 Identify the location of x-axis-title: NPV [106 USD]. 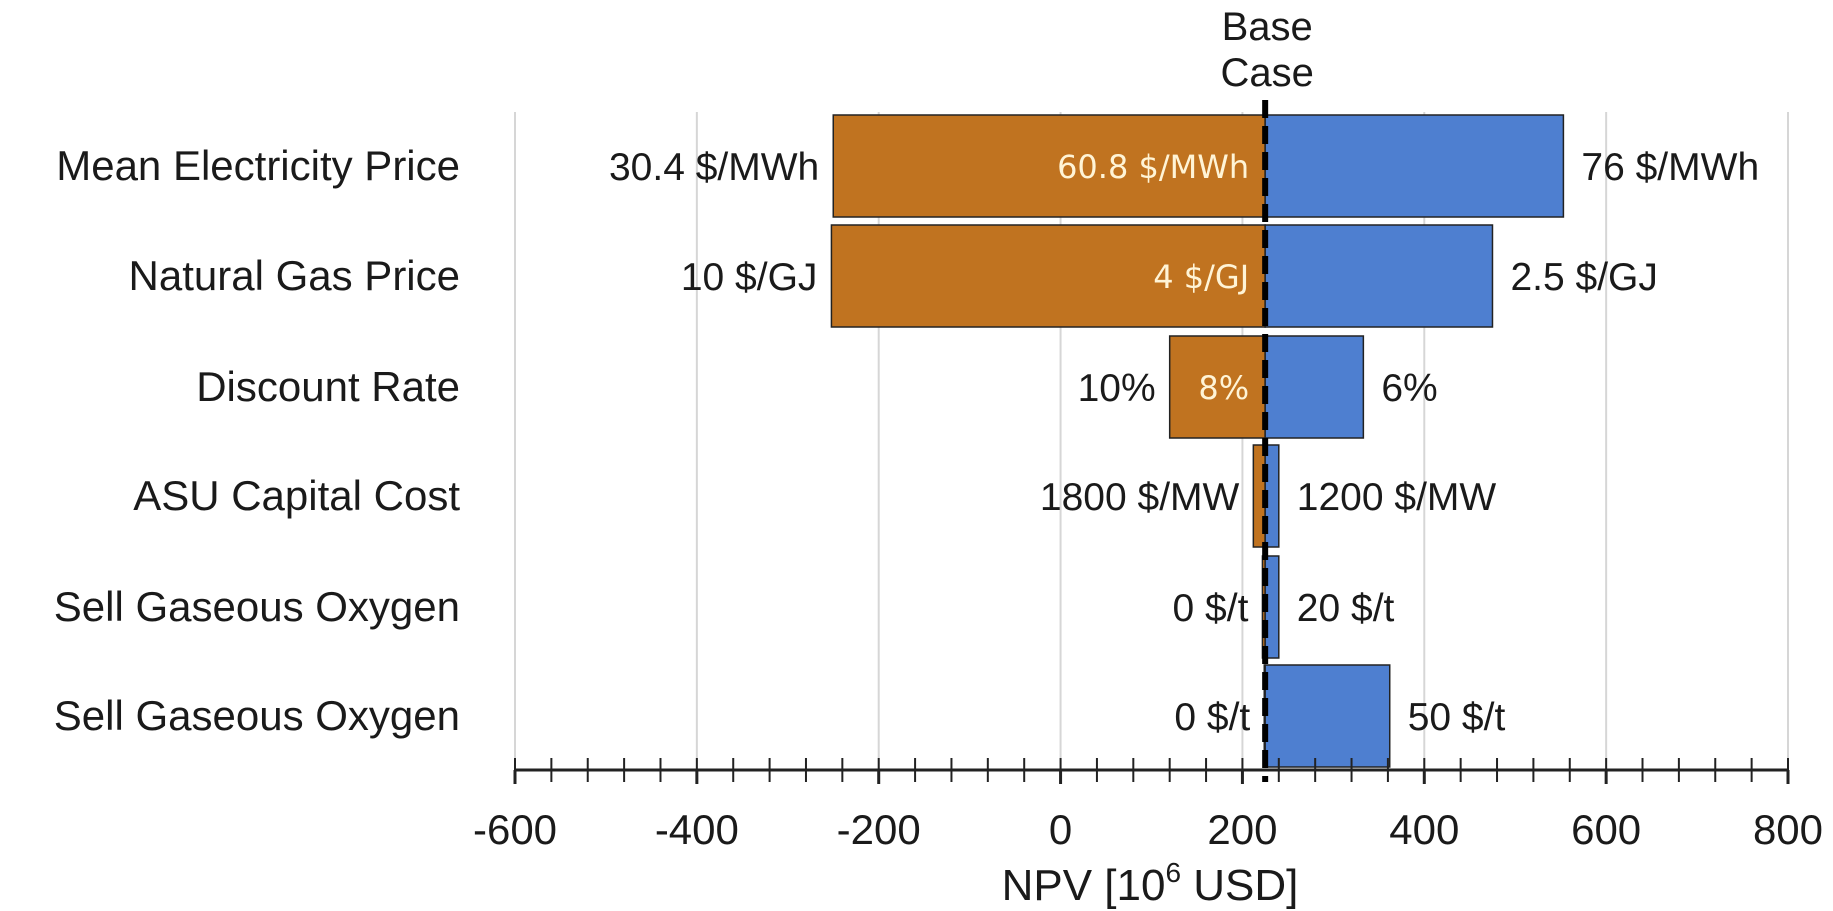
(1150, 883).